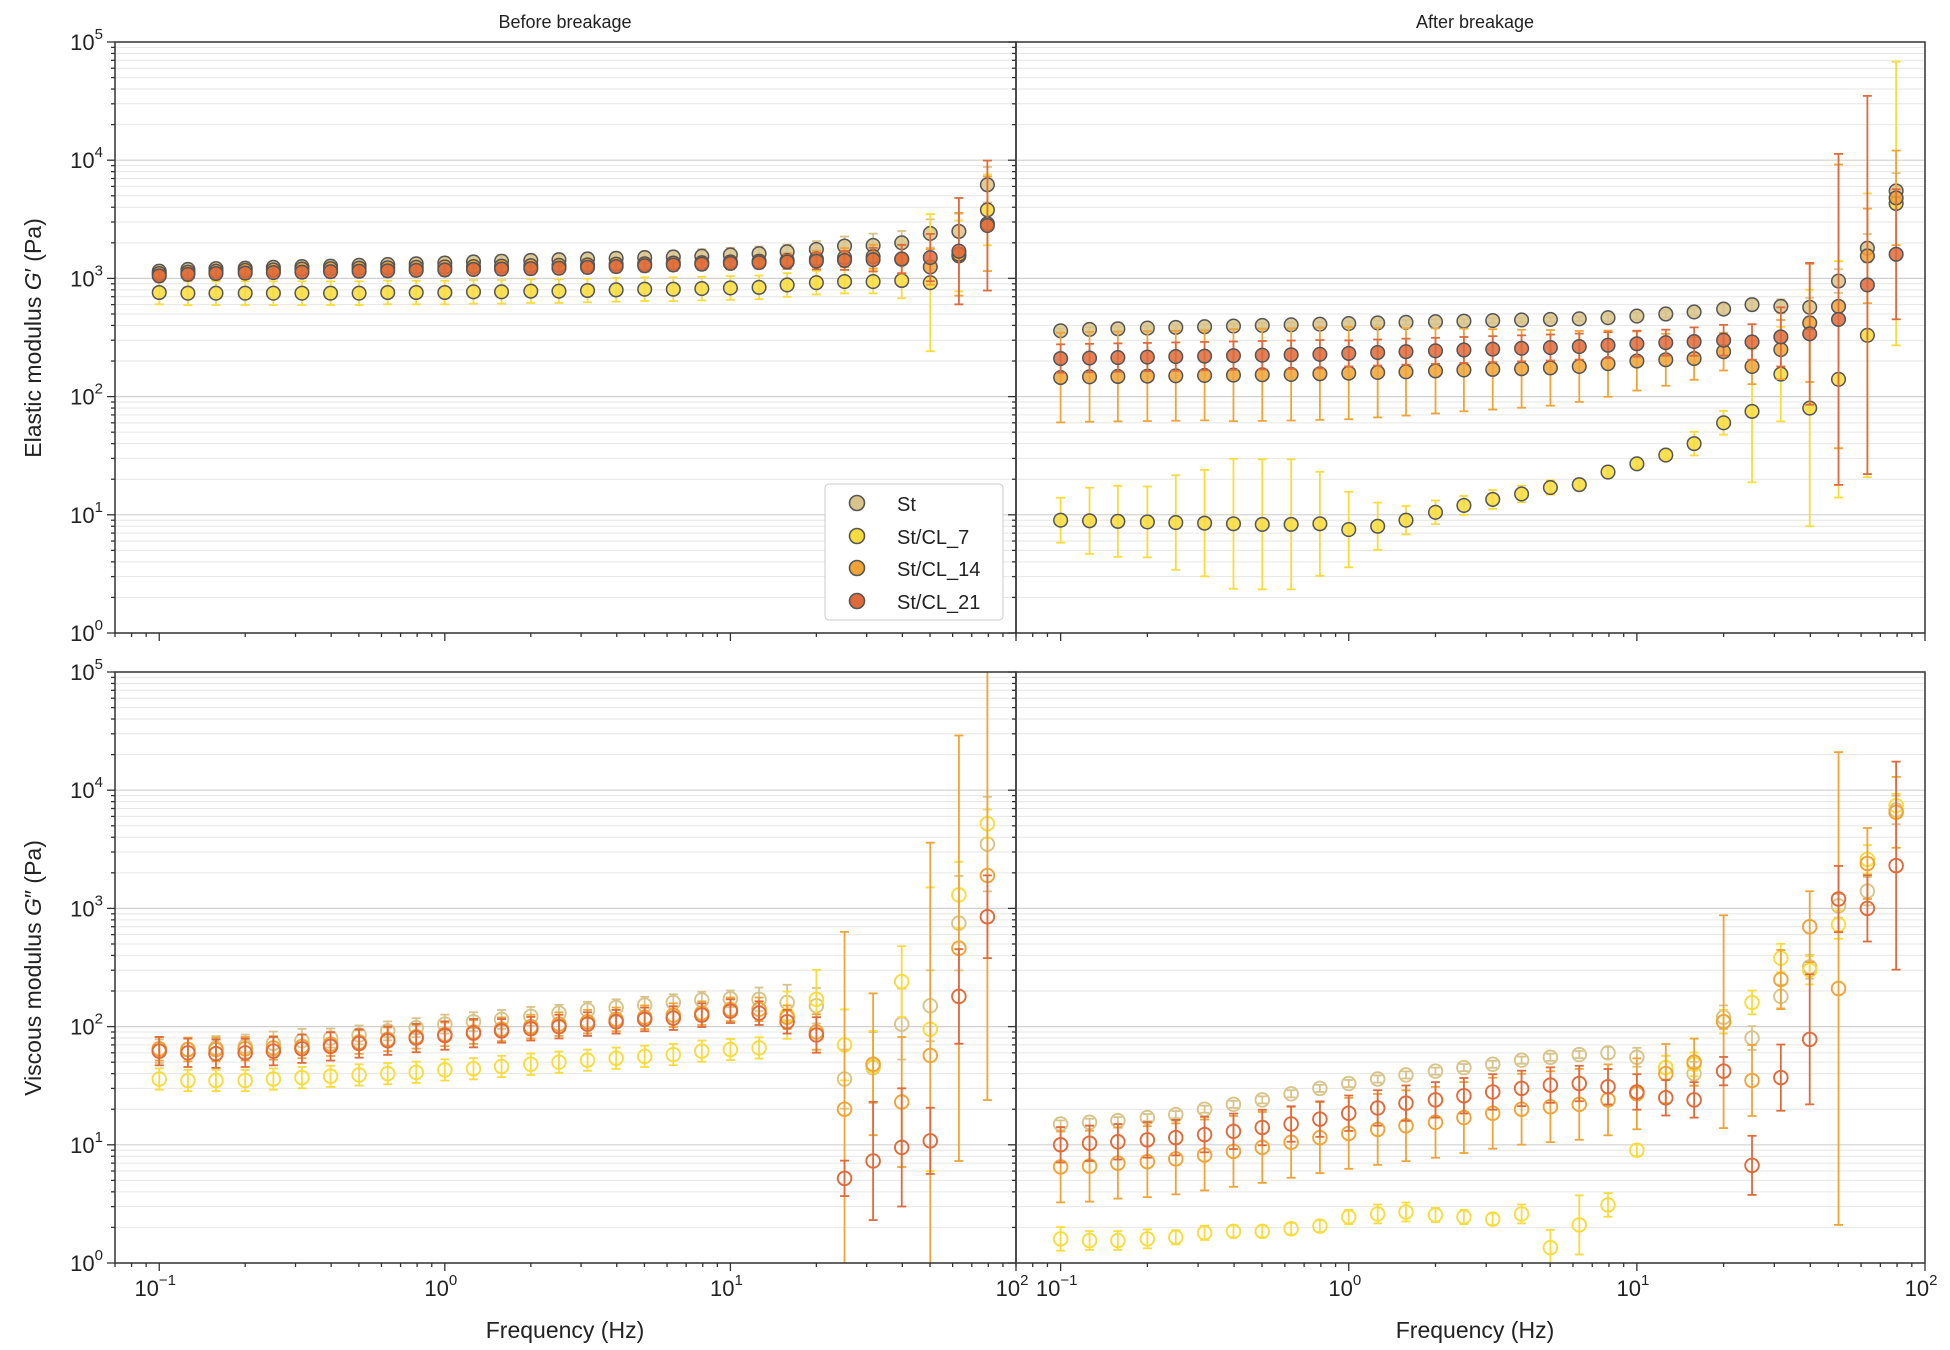  What do you see at coordinates (1057, 1286) in the screenshot?
I see `x-tick-label: 10⁻¹` at bounding box center [1057, 1286].